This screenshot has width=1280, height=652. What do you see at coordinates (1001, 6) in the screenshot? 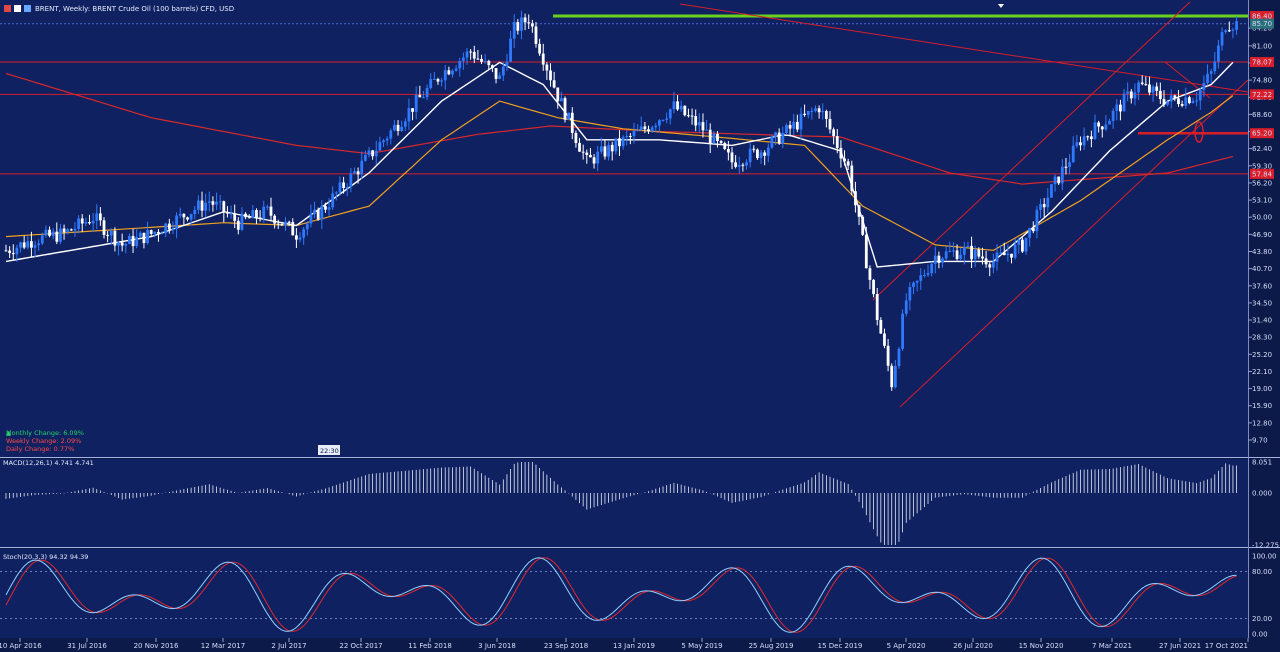
I see `scroll-marker-icon` at bounding box center [1001, 6].